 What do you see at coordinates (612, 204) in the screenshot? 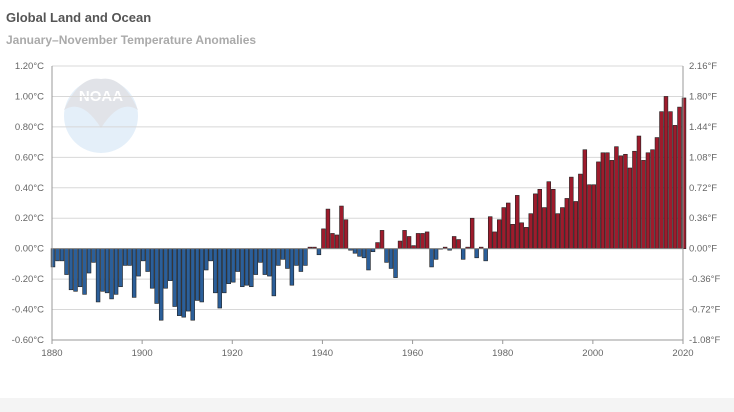
I see `bar-2004` at bounding box center [612, 204].